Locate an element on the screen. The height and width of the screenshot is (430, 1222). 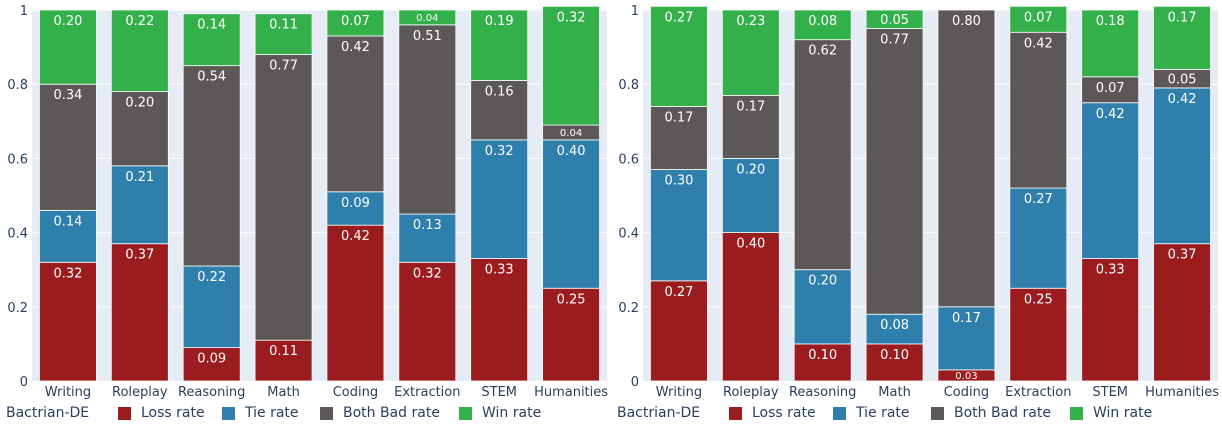
data-label: 0.37 is located at coordinates (1182, 255).